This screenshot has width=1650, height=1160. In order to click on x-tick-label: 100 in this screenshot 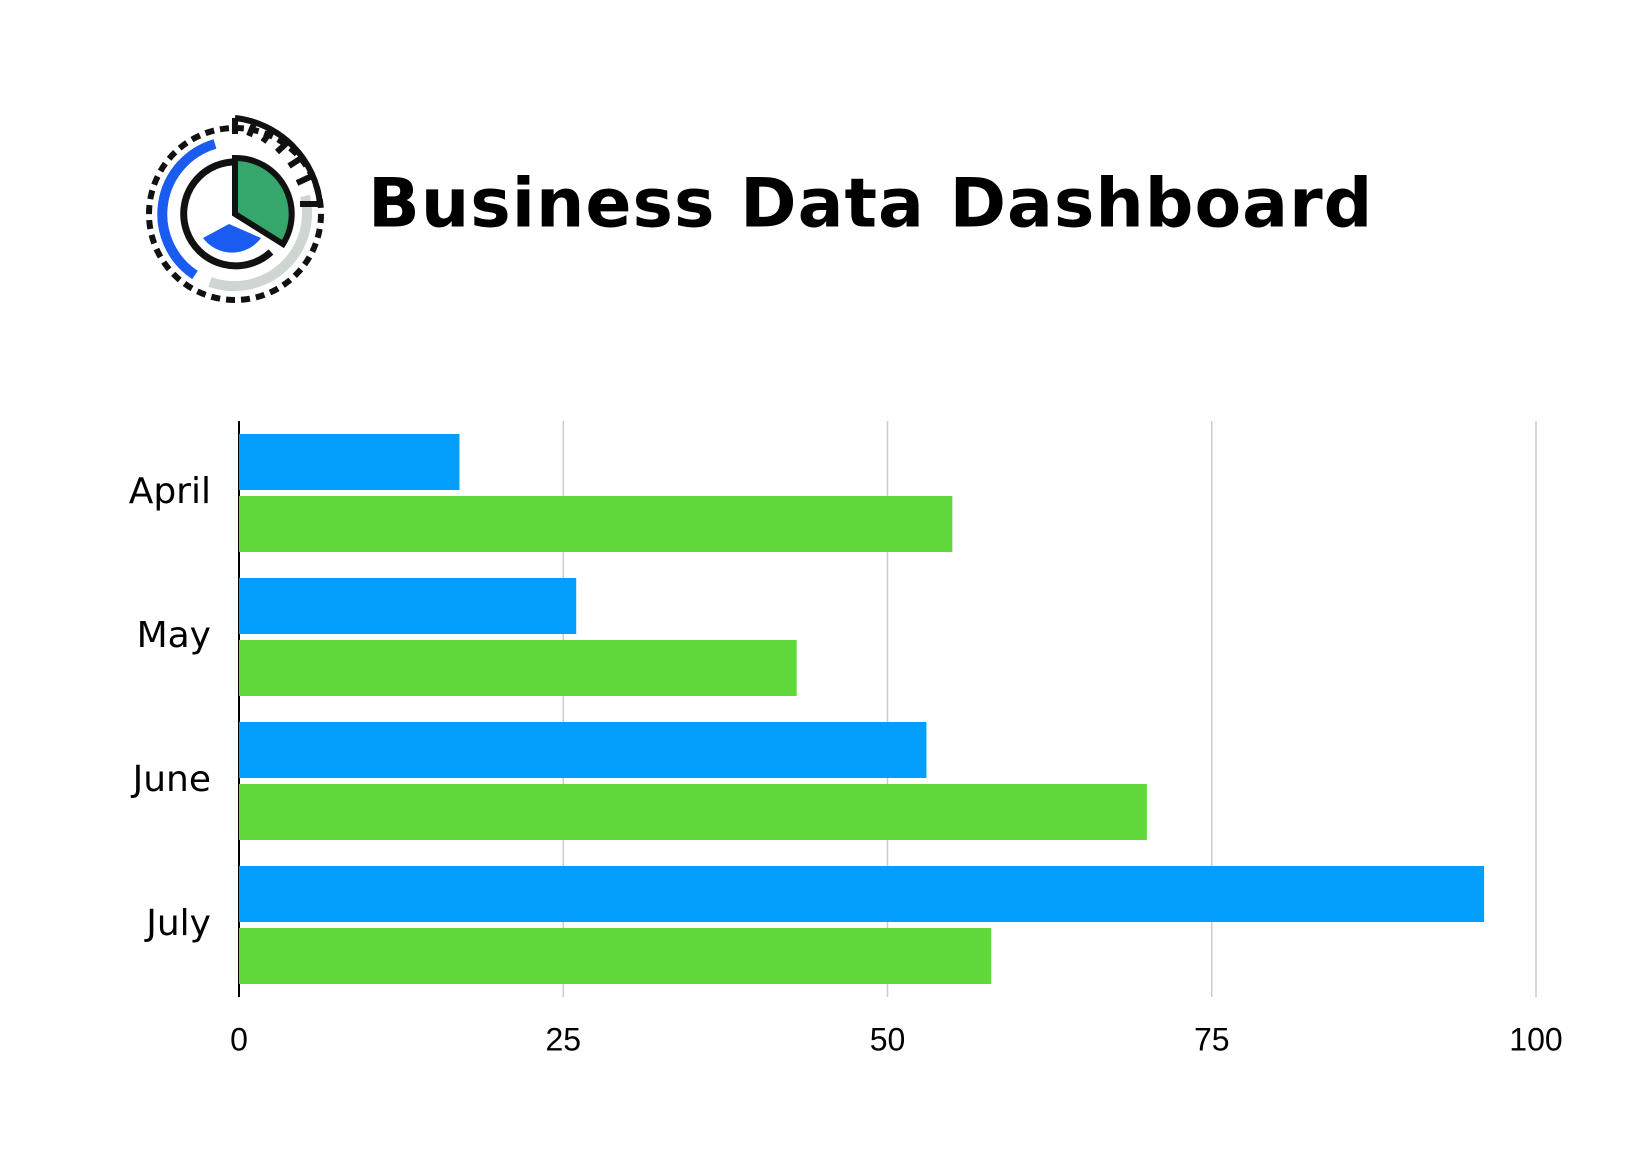, I will do `click(1535, 1039)`.